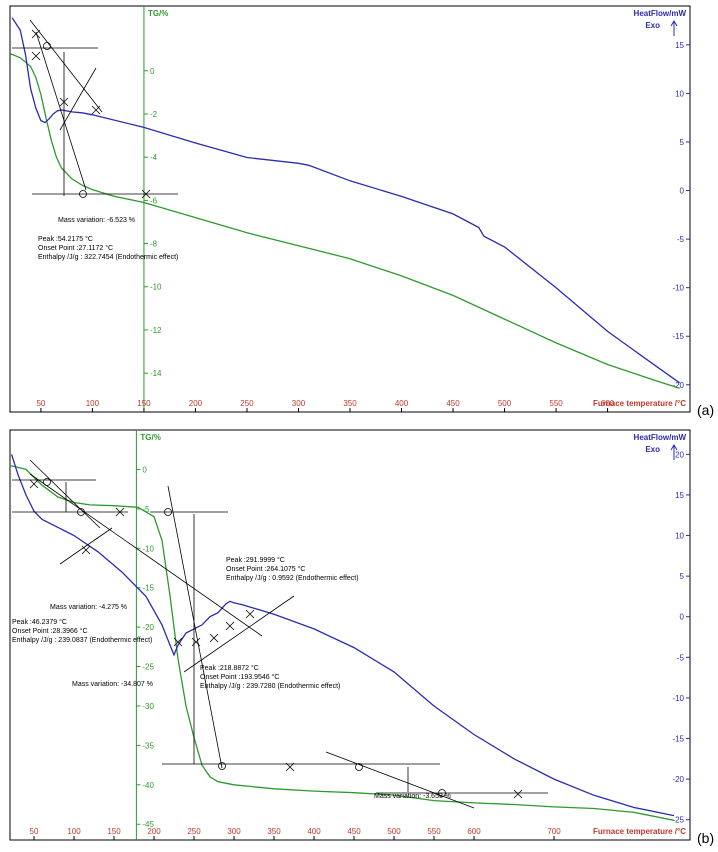  What do you see at coordinates (148, 627) in the screenshot?
I see `tg-tick-label: -20` at bounding box center [148, 627].